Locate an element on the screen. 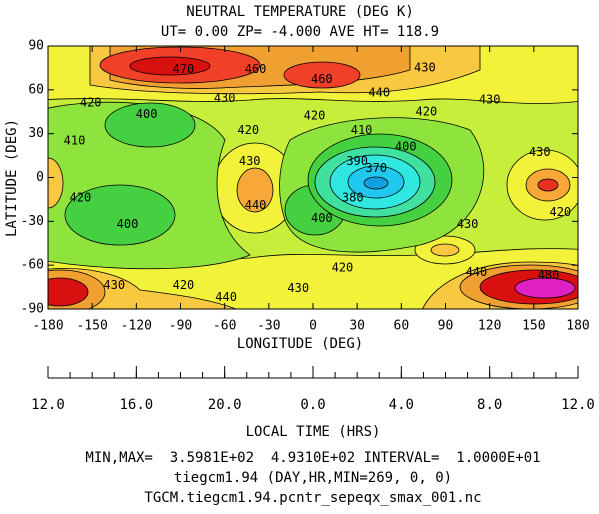 Image resolution: width=599 pixels, height=514 pixels. y-tick-label: 30 is located at coordinates (36, 133).